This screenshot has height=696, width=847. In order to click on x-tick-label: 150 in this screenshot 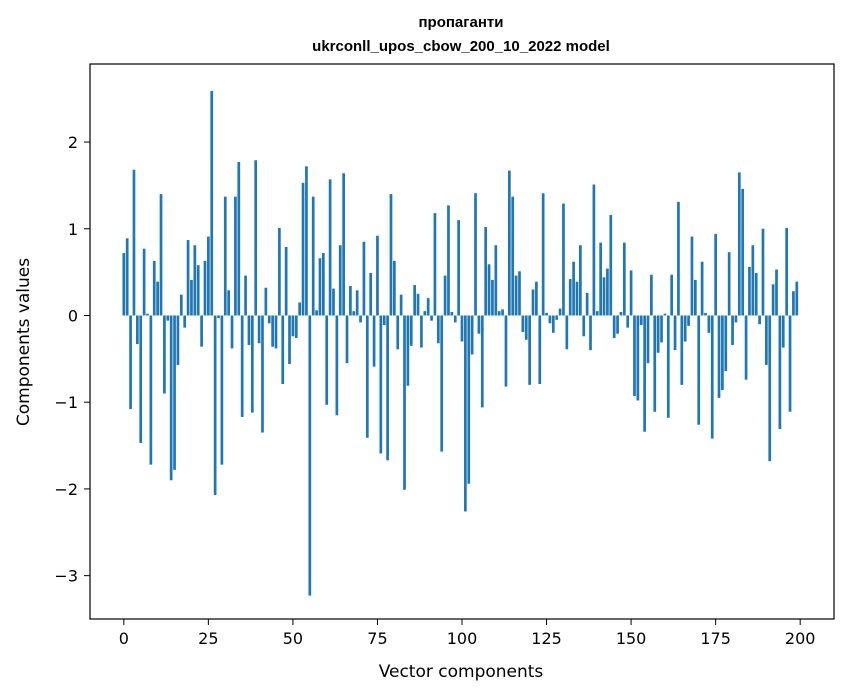, I will do `click(631, 638)`.